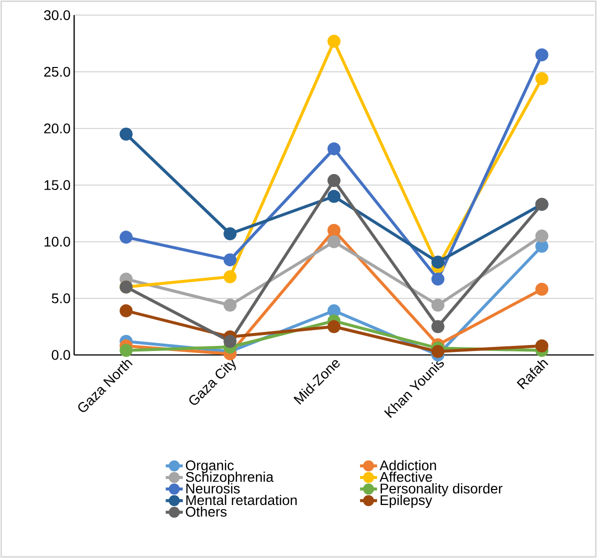 The width and height of the screenshot is (597, 558). I want to click on y-tick-label: 0.0, so click(61, 355).